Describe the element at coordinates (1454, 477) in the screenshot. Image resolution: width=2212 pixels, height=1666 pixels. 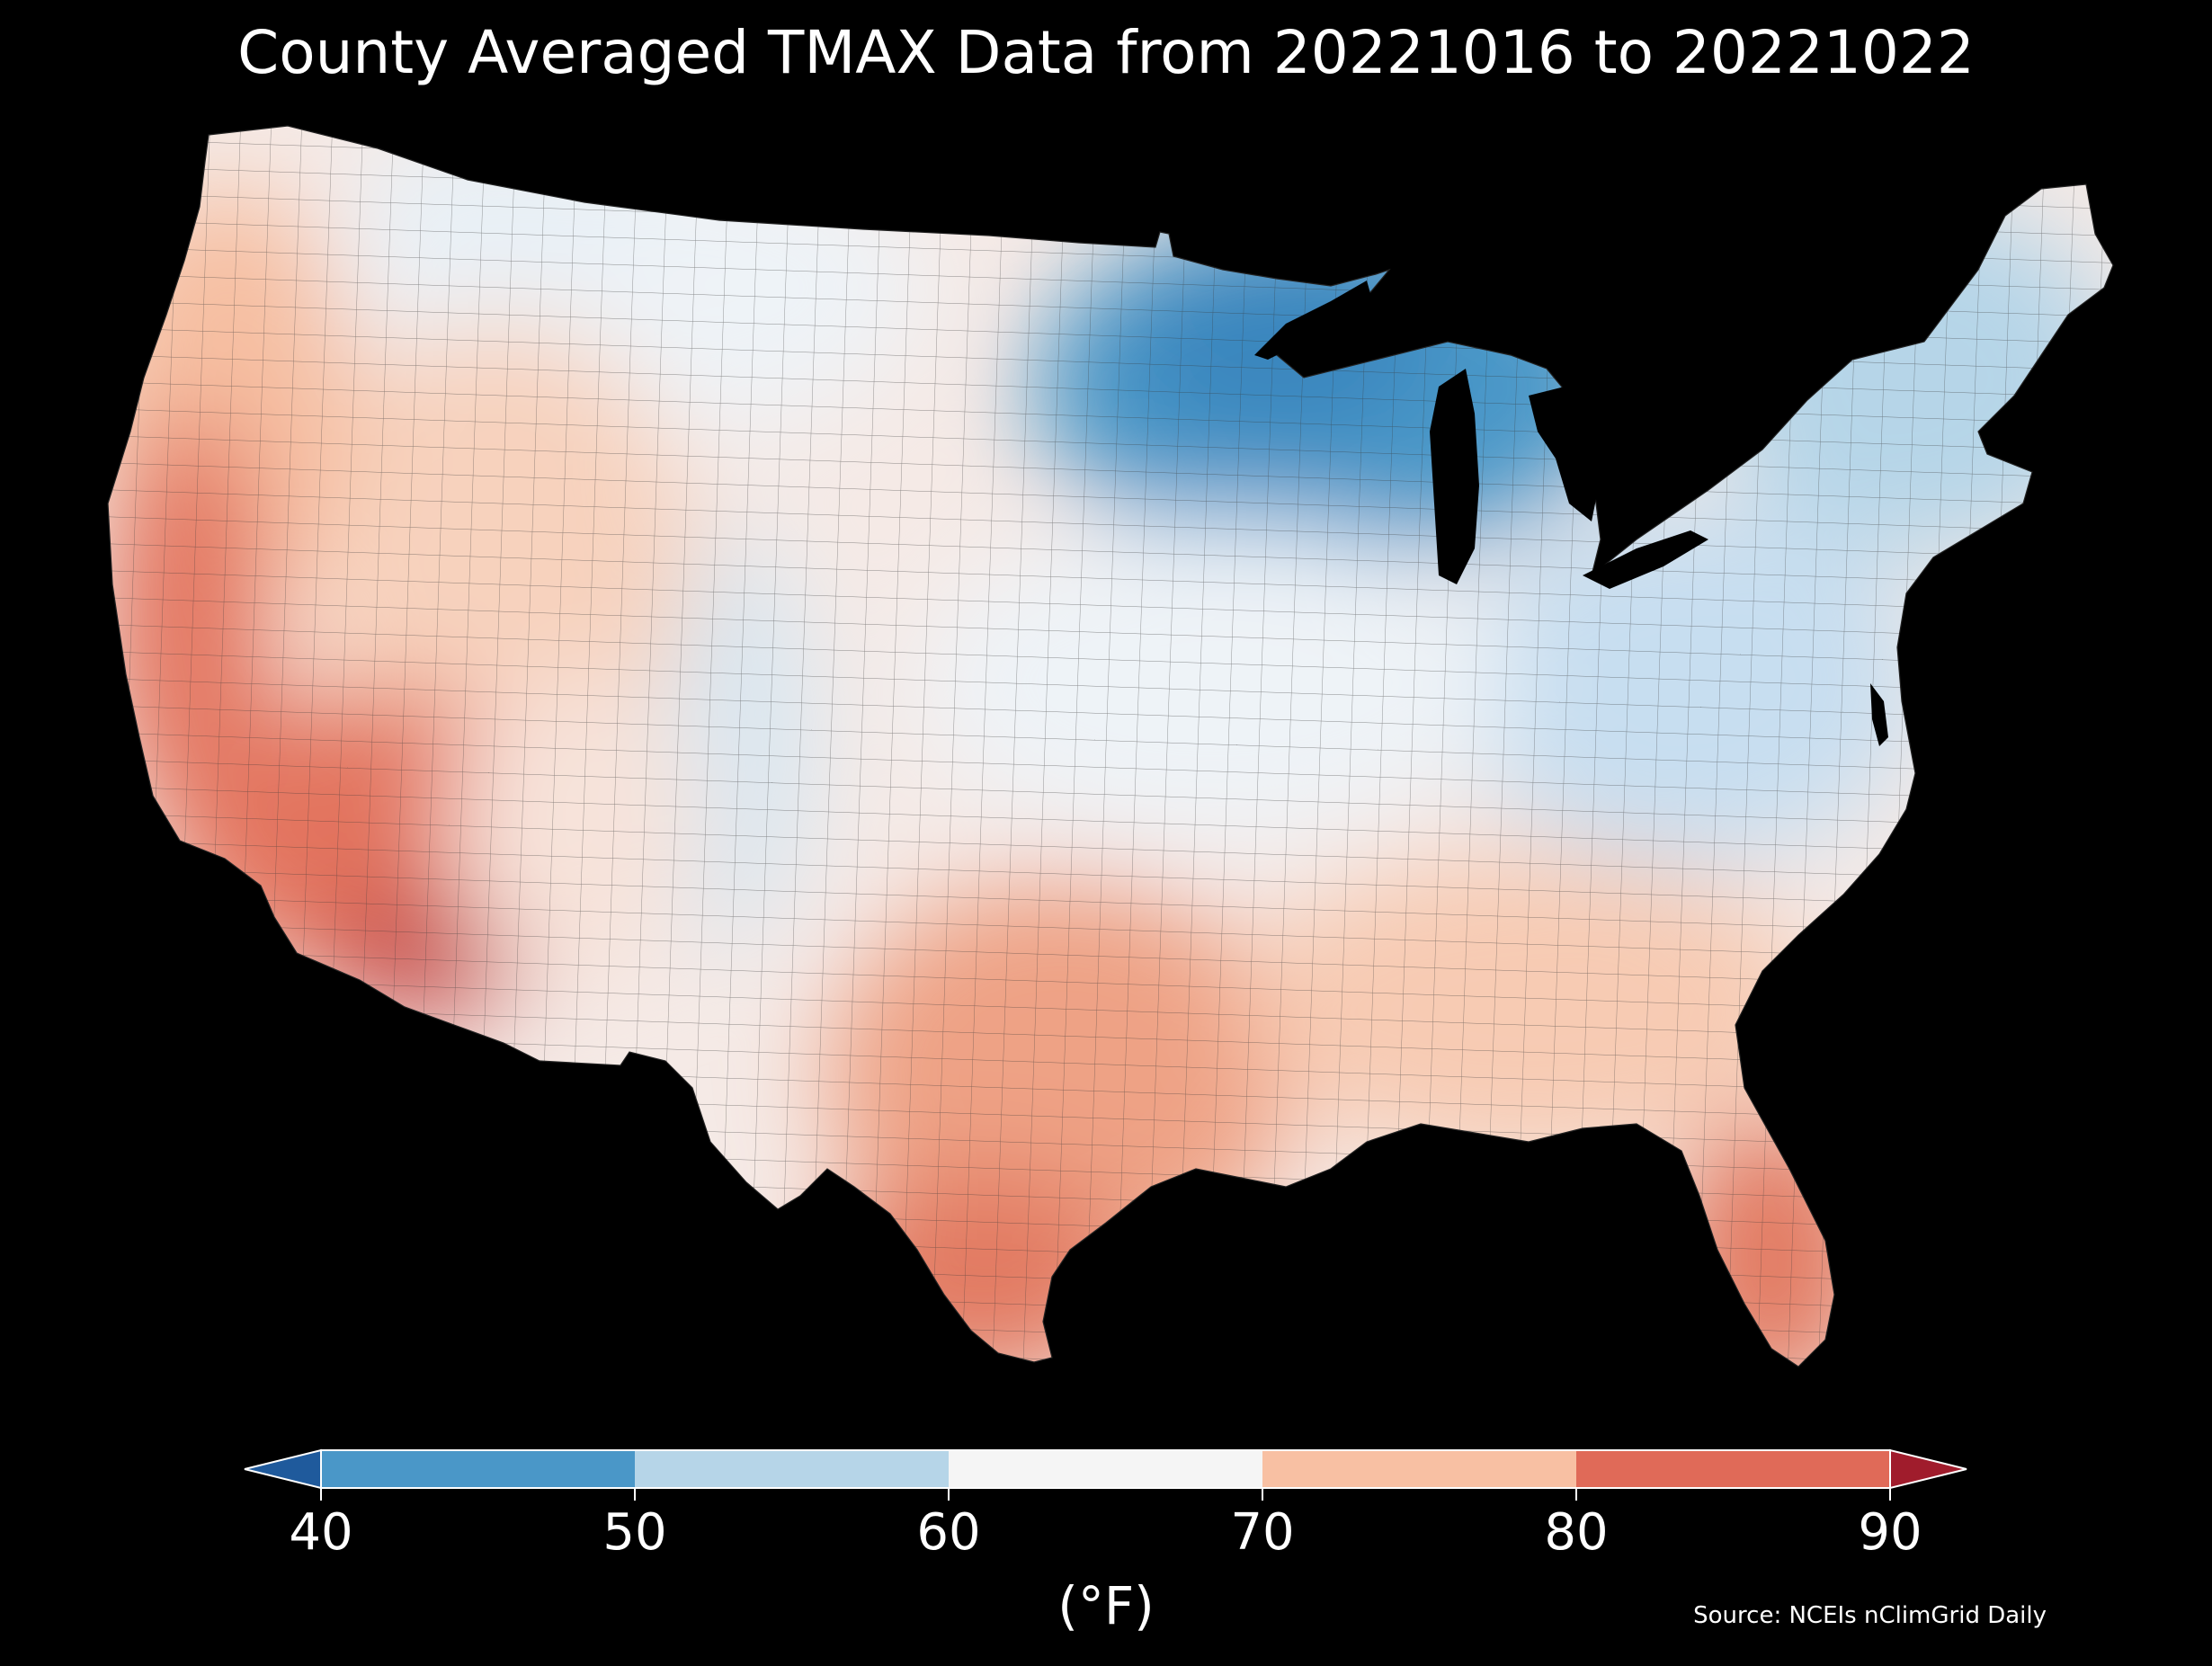
I see `lake-michigan` at that location.